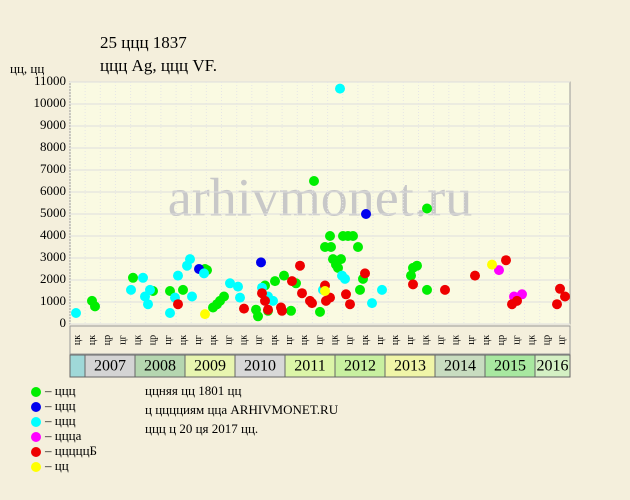 This screenshot has height=500, width=630. What do you see at coordinates (53, 212) in the screenshot?
I see `y-tick-label: 5000` at bounding box center [53, 212].